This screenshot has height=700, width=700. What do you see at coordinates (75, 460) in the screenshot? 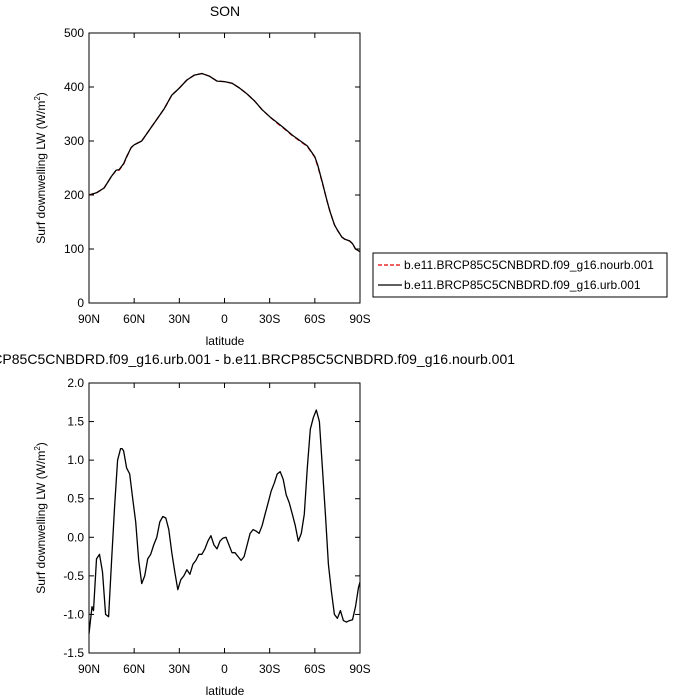
I see `bottom-y-tick-label: 1.0` at bounding box center [75, 460].